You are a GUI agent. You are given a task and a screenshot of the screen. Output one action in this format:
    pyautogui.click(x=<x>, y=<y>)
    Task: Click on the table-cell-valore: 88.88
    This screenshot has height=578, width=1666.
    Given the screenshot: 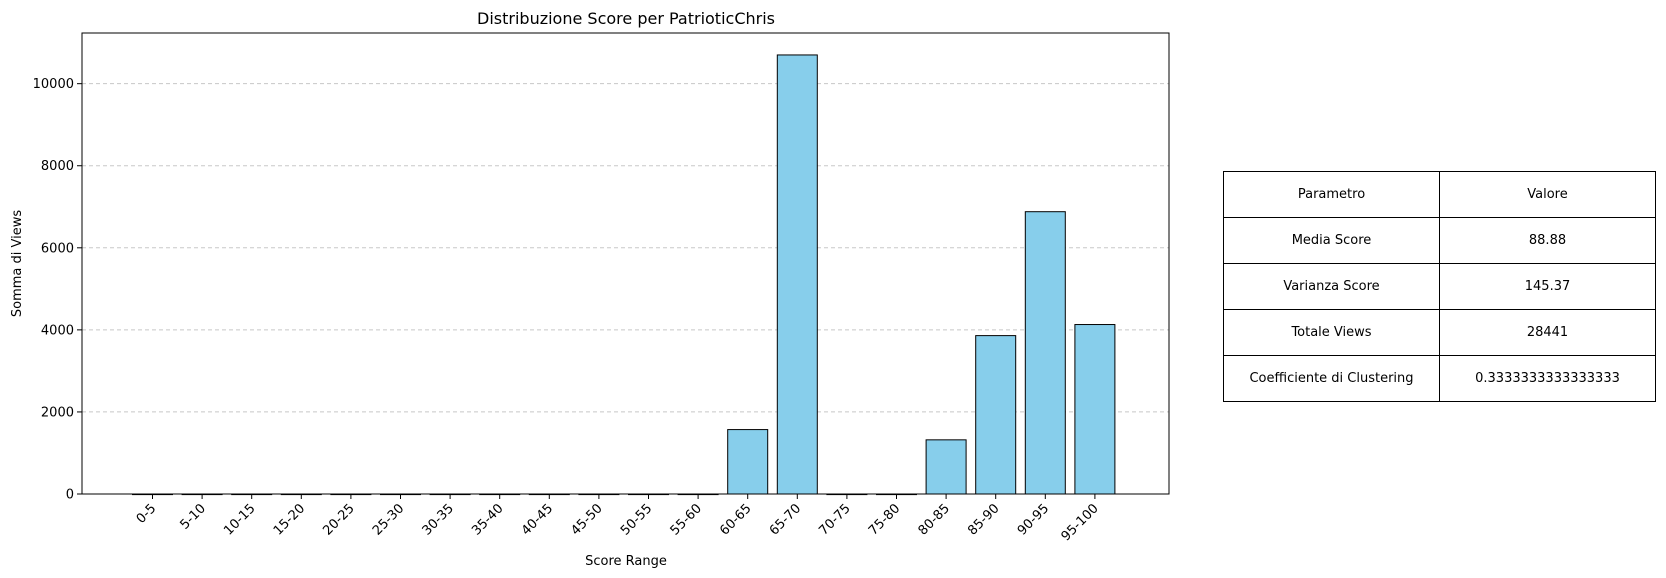 What is the action you would take?
    pyautogui.click(x=1547, y=240)
    